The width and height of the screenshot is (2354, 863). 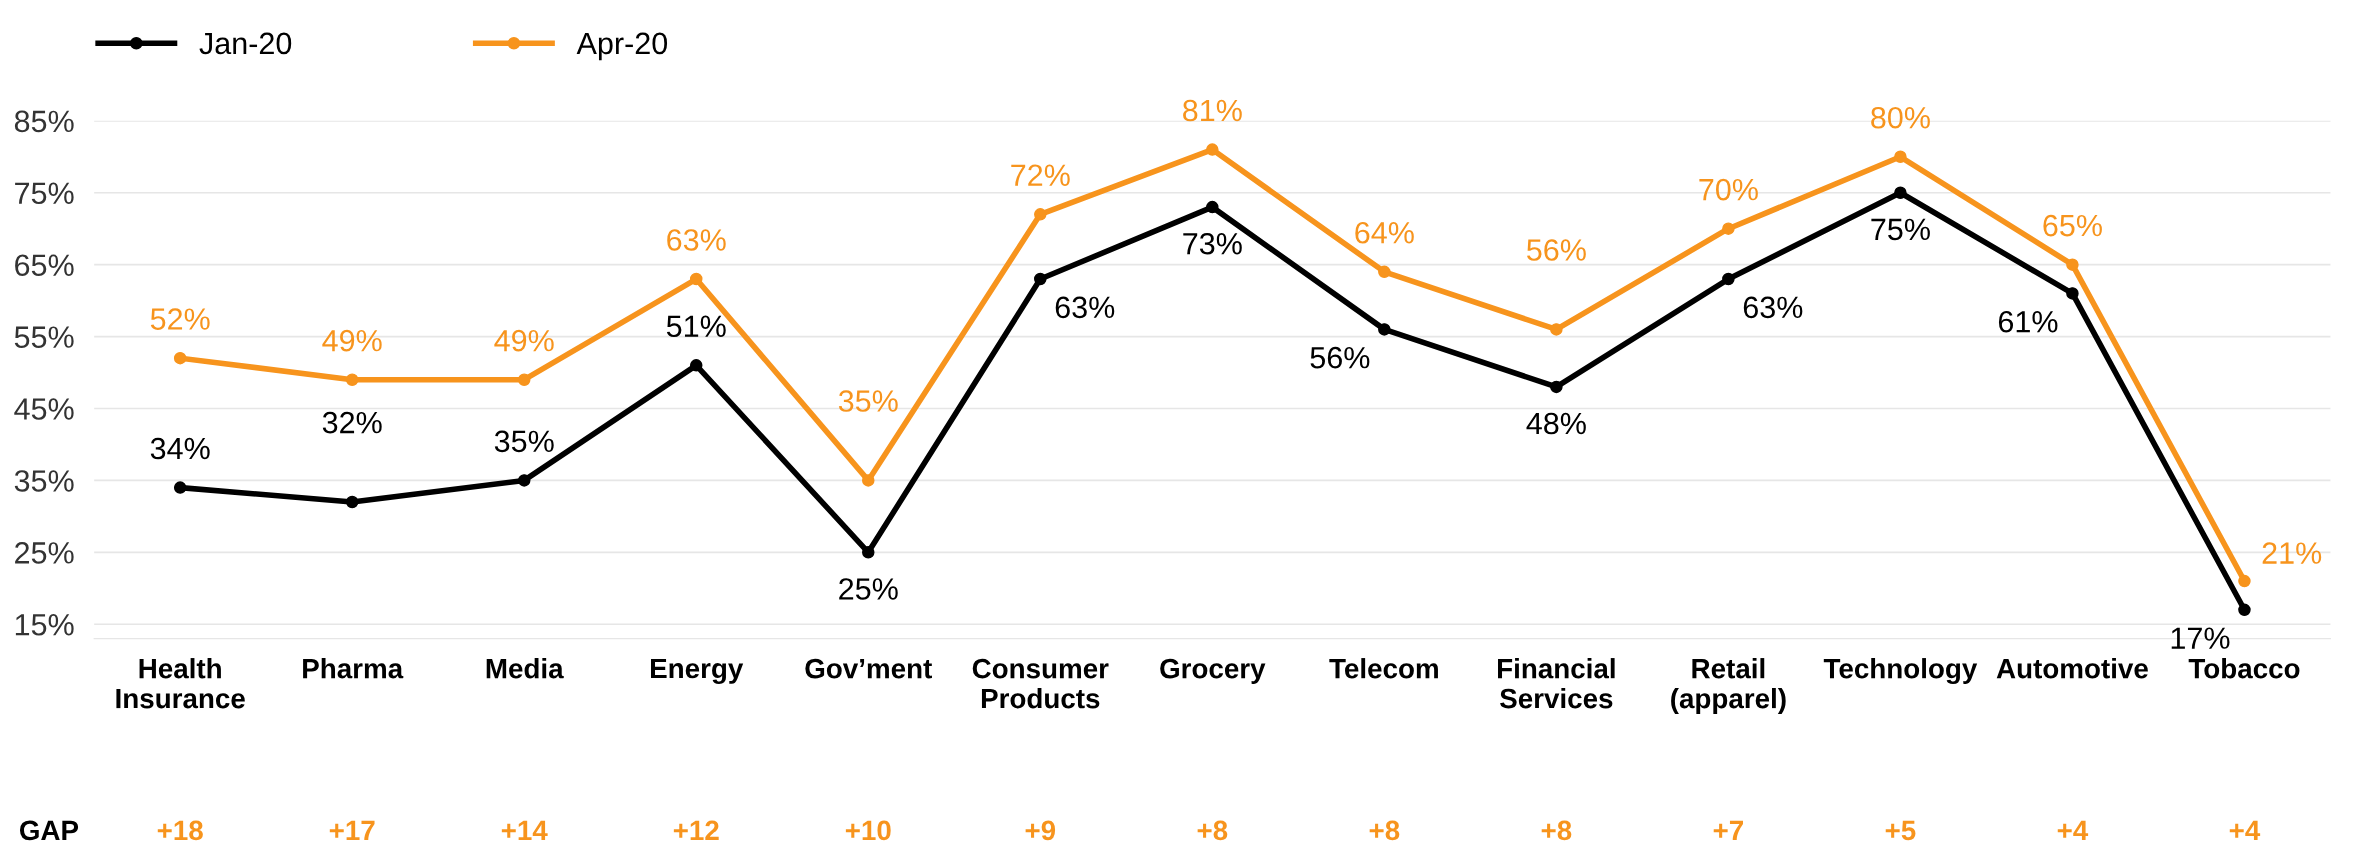 I want to click on legend-label: Apr-20, so click(x=622, y=46).